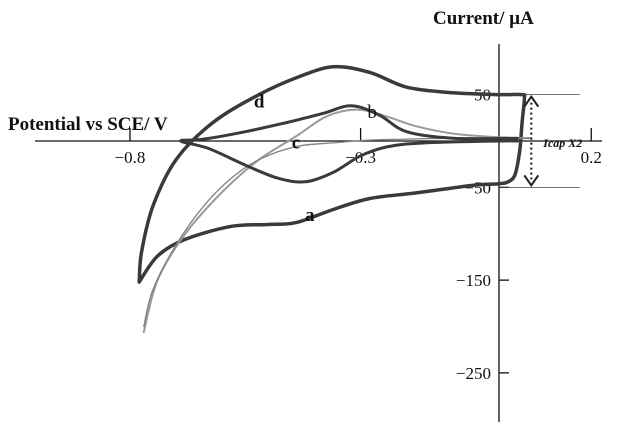 The image size is (635, 429). I want to click on icap-annotation: Icap X2, so click(540, 141).